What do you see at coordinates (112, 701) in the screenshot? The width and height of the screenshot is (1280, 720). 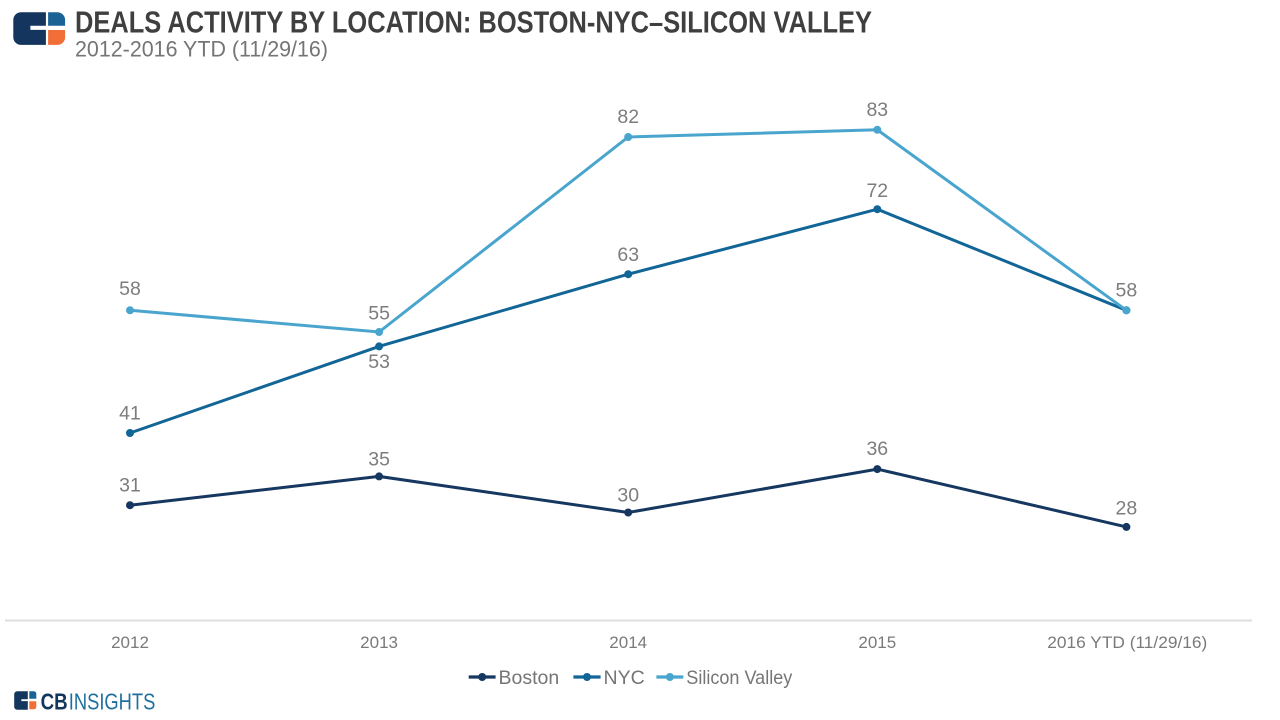 I see `svg-text: INSIGHTS` at bounding box center [112, 701].